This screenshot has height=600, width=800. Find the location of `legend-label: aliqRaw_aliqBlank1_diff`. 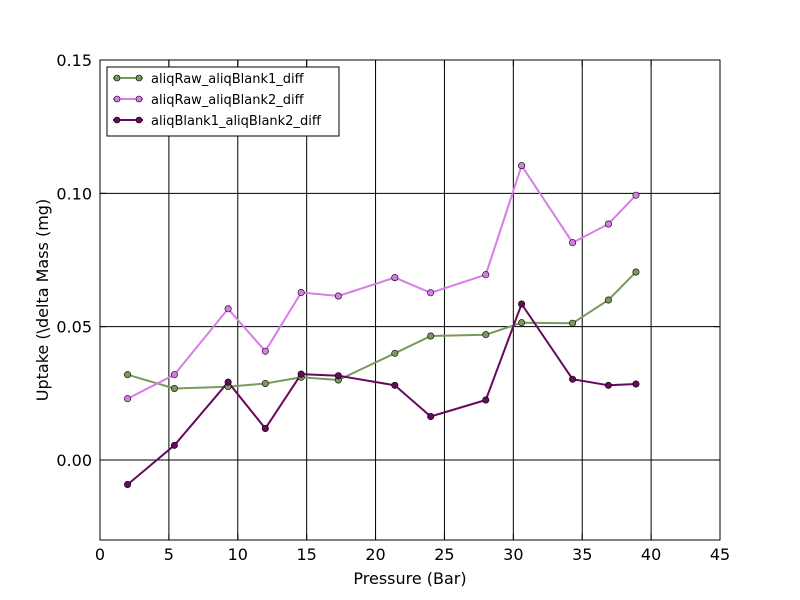

legend-label: aliqRaw_aliqBlank1_diff is located at coordinates (228, 79).